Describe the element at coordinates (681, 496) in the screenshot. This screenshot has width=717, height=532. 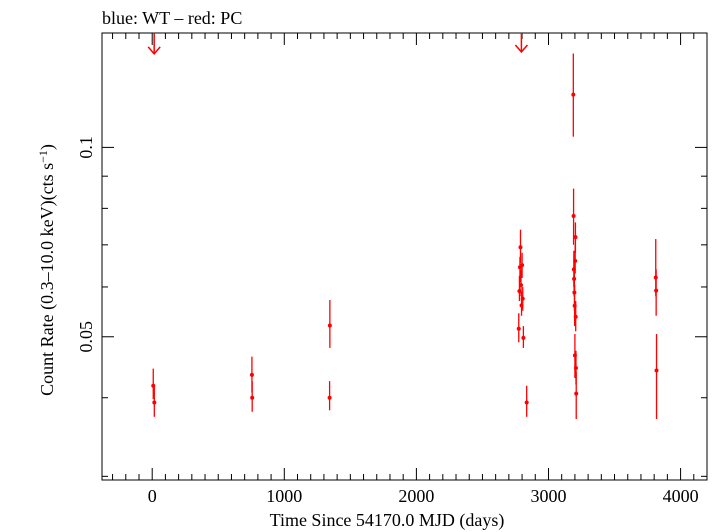
I see `x-tick-label: 4000` at that location.